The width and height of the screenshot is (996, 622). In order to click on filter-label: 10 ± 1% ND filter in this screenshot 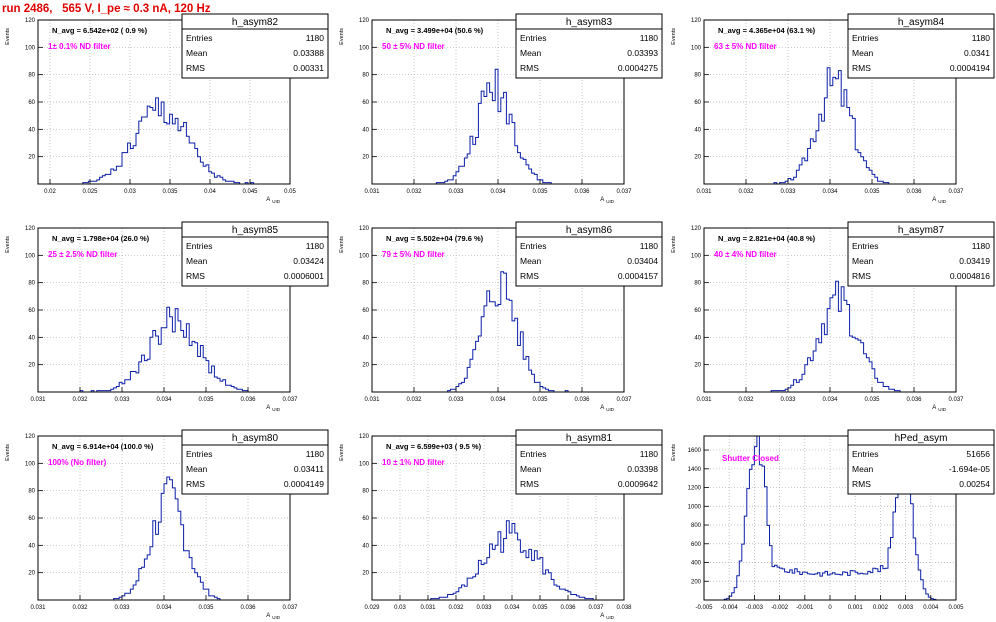, I will do `click(413, 462)`.